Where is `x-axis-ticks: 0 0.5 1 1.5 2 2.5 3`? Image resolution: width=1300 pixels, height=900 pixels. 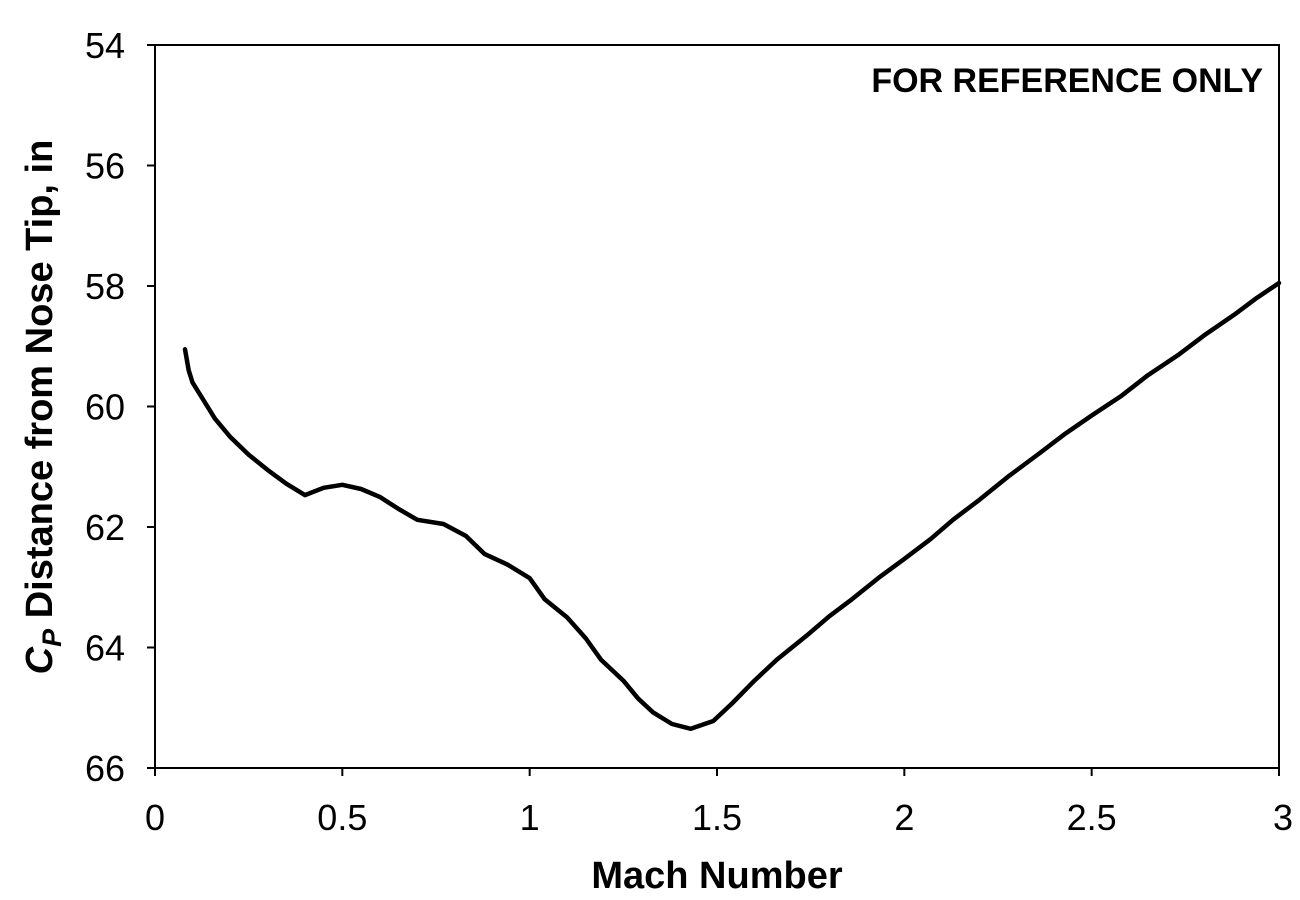
x-axis-ticks: 0 0.5 1 1.5 2 2.5 3 is located at coordinates (719, 803).